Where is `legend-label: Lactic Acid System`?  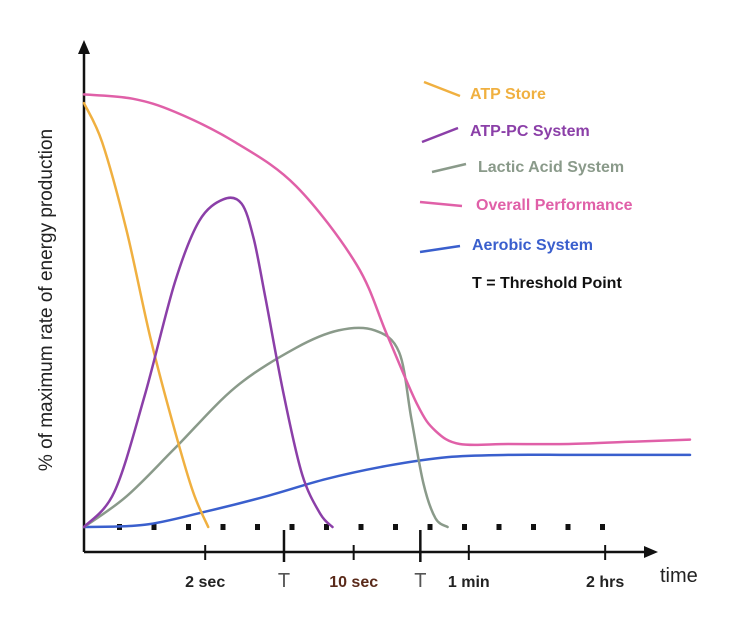
legend-label: Lactic Acid System is located at coordinates (551, 167).